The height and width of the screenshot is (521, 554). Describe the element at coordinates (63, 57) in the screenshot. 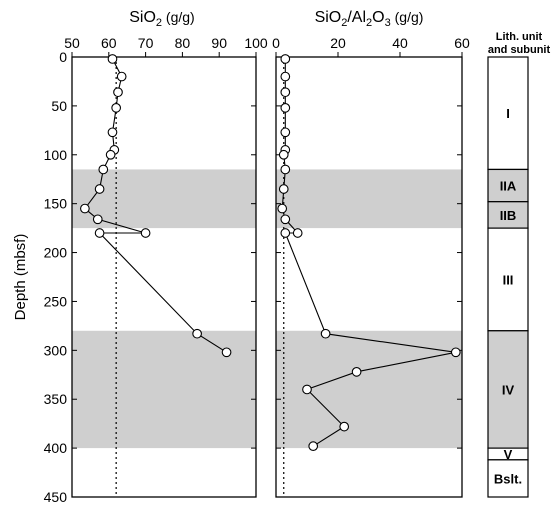

I see `sio2-y-tick-label-0: 0` at that location.